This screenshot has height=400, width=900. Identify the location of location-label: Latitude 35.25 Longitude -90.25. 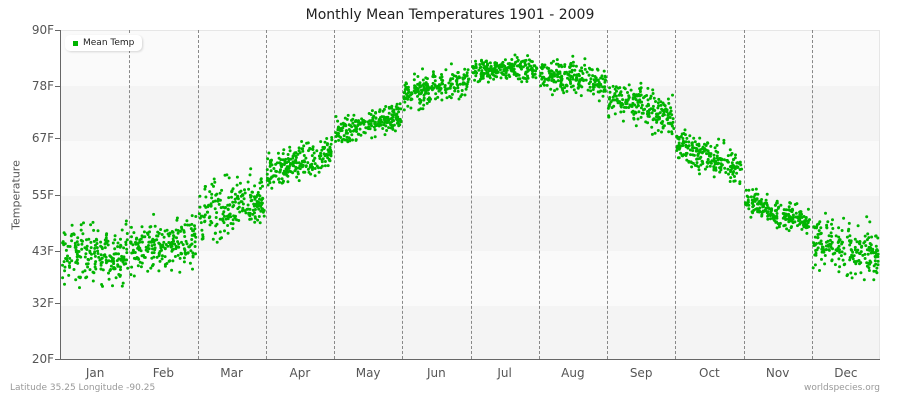
(83, 388).